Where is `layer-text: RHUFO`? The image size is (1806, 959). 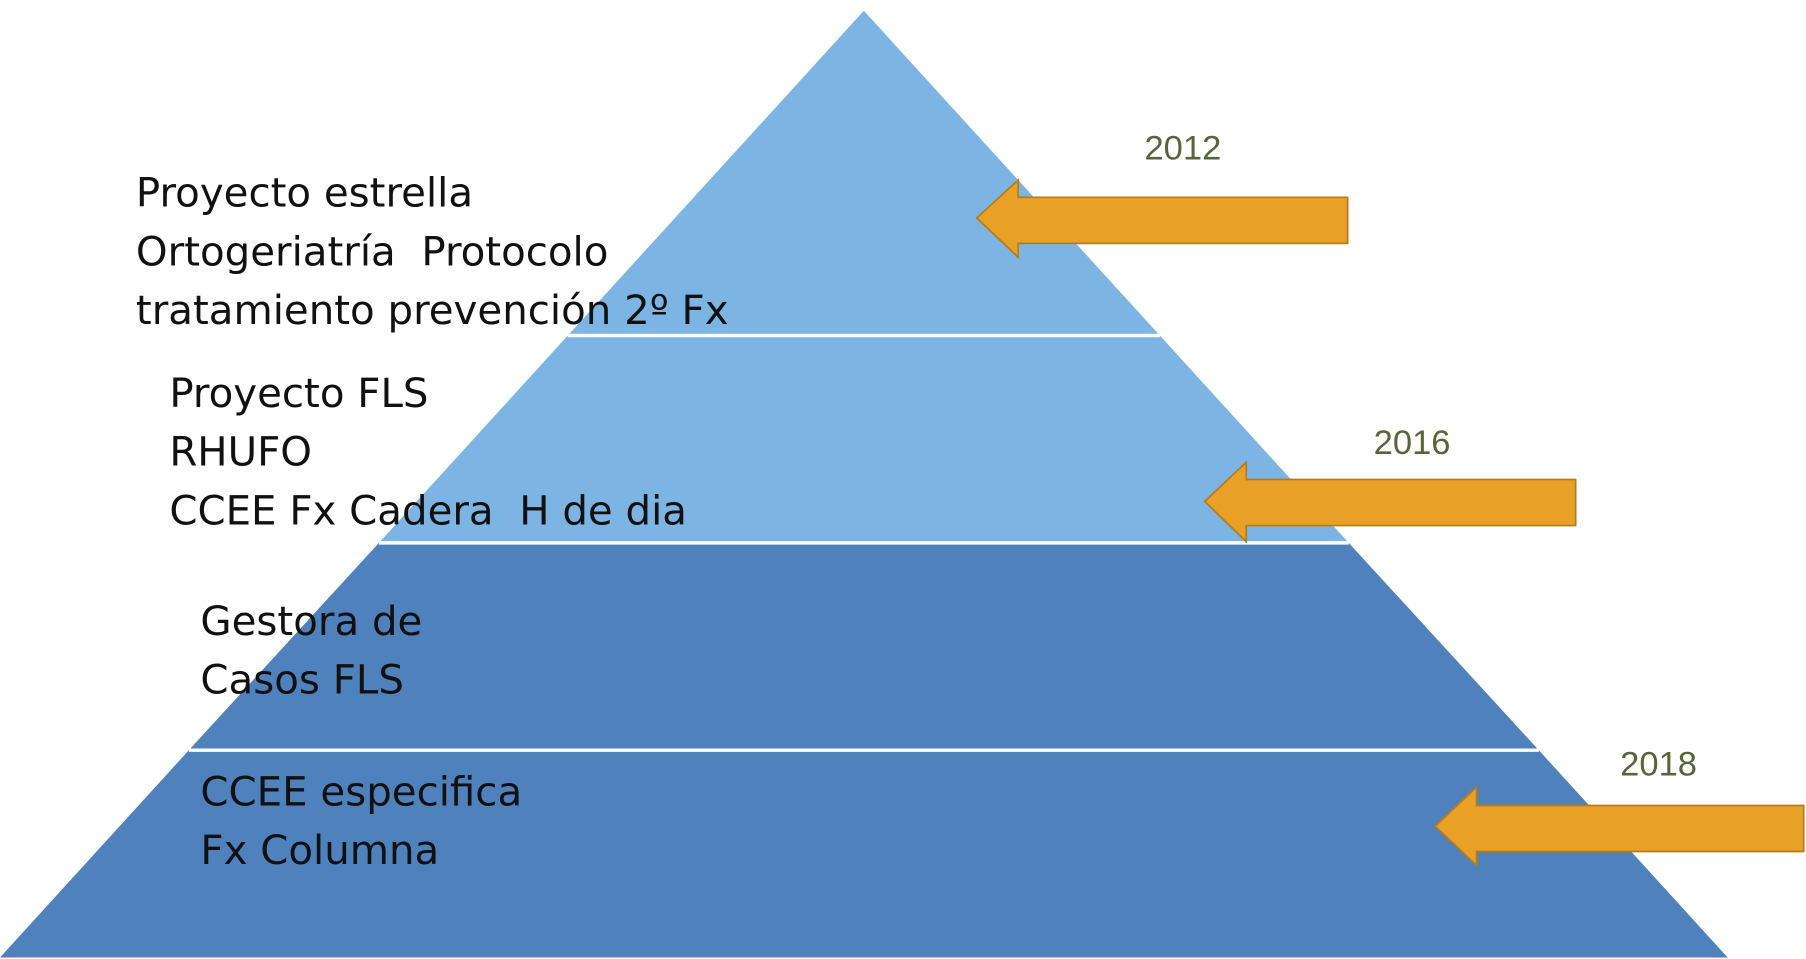 layer-text: RHUFO is located at coordinates (240, 452).